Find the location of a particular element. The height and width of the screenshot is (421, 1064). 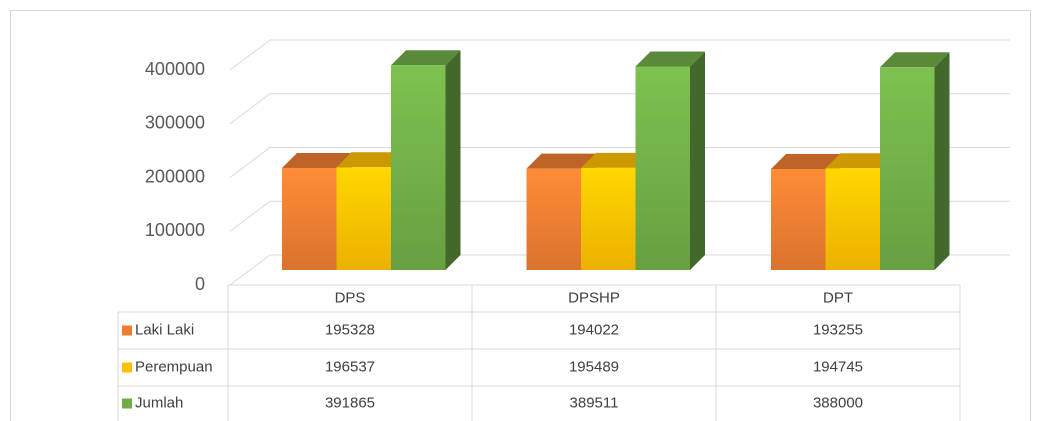

y-tick-label: 200000 is located at coordinates (175, 176).